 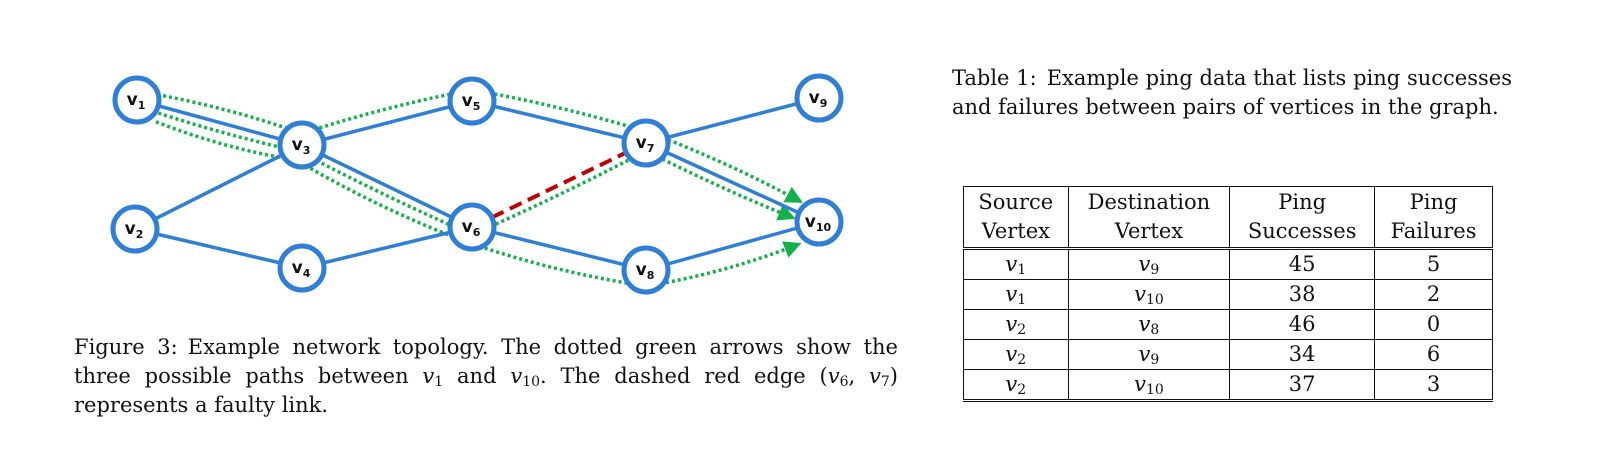 I want to click on failures-cell: 2, so click(x=1433, y=294).